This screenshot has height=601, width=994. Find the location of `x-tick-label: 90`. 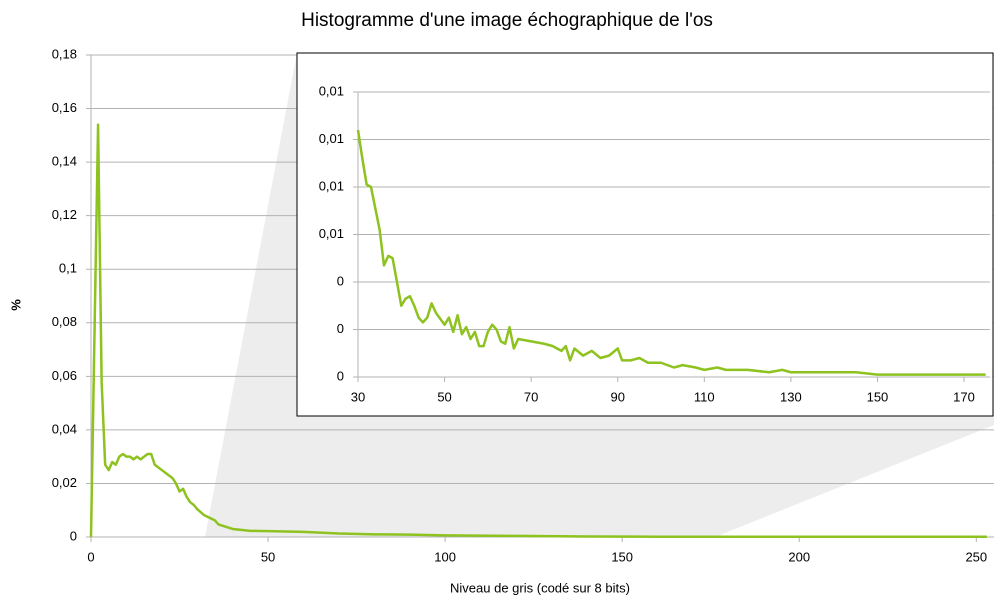

x-tick-label: 90 is located at coordinates (617, 396).